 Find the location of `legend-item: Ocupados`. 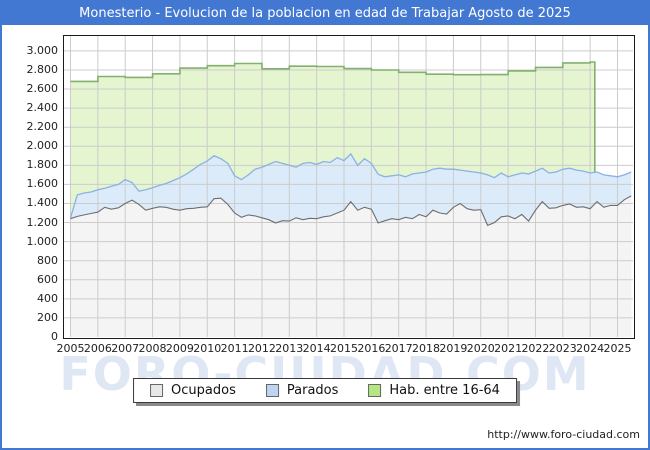

legend-item: Ocupados is located at coordinates (193, 390).